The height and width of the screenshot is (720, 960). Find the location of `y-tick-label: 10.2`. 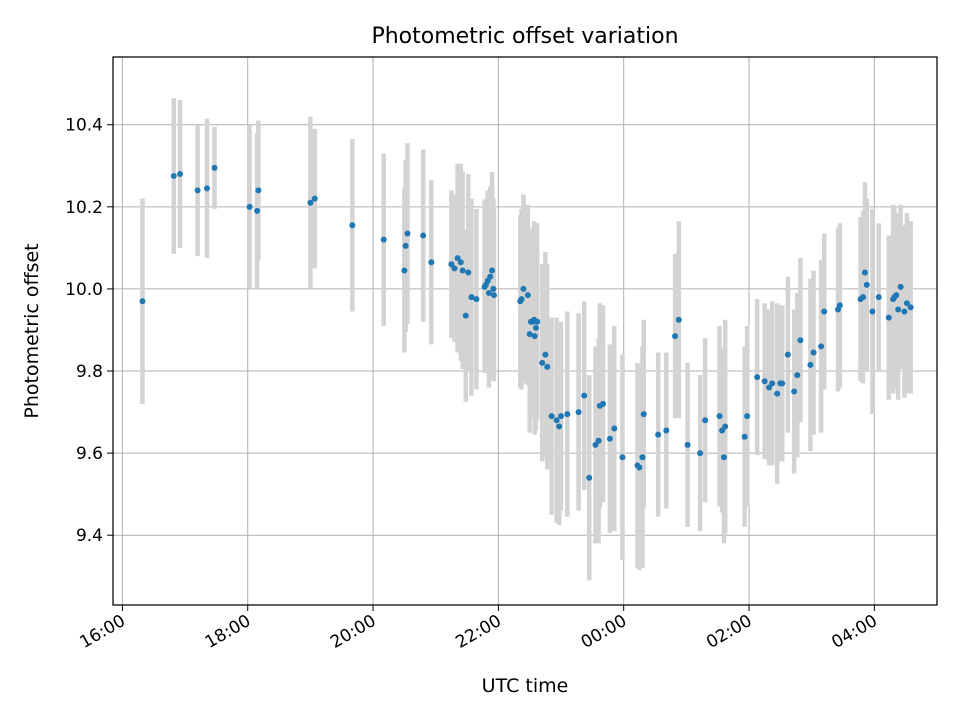

y-tick-label: 10.2 is located at coordinates (84, 208).